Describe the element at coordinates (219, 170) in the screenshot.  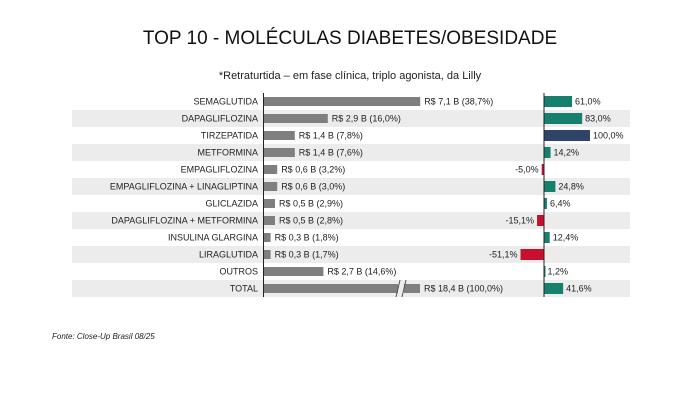
I see `category-label: EMPAGLIFLOZINA` at that location.